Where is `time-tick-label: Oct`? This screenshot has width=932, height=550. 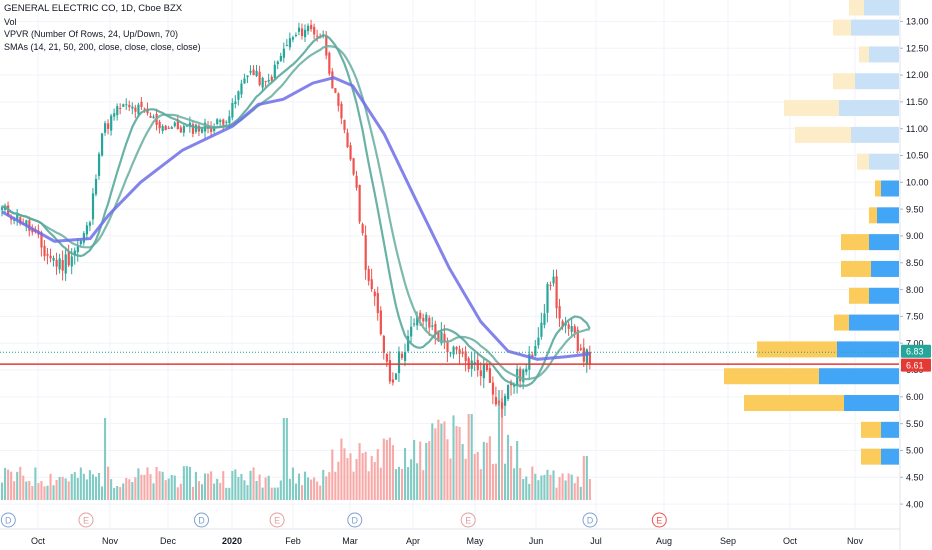
time-tick-label: Oct is located at coordinates (38, 541).